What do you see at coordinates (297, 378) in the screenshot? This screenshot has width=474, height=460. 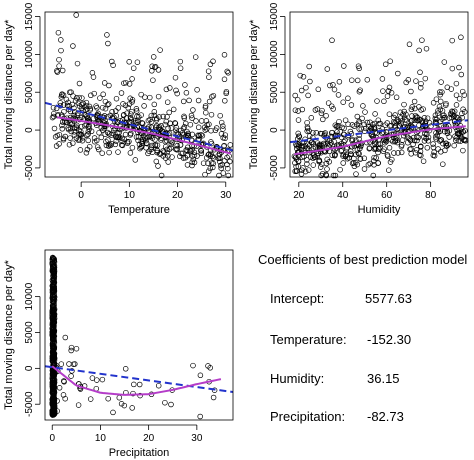 I see `coef-label-humidity: Humidity:` at bounding box center [297, 378].